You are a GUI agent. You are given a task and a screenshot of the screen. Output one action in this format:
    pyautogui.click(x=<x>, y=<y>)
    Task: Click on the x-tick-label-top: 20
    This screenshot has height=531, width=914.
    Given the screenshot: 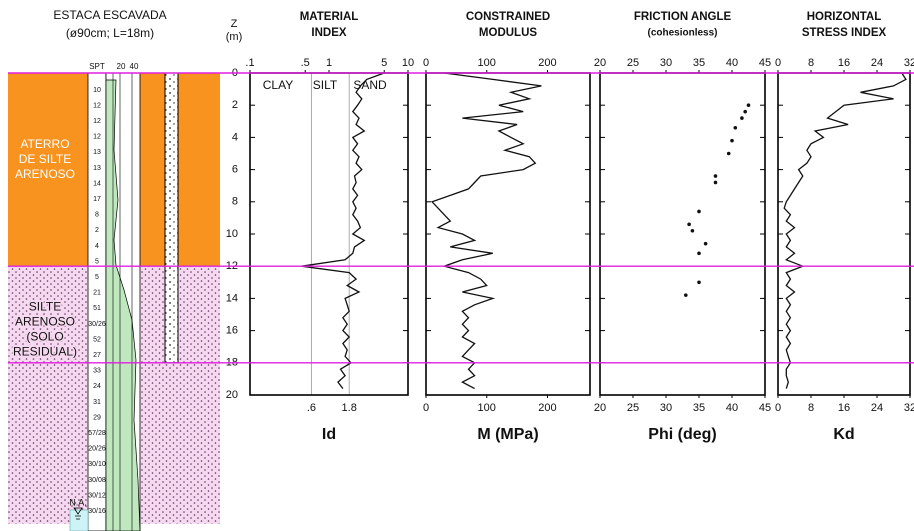 What is the action you would take?
    pyautogui.click(x=600, y=63)
    